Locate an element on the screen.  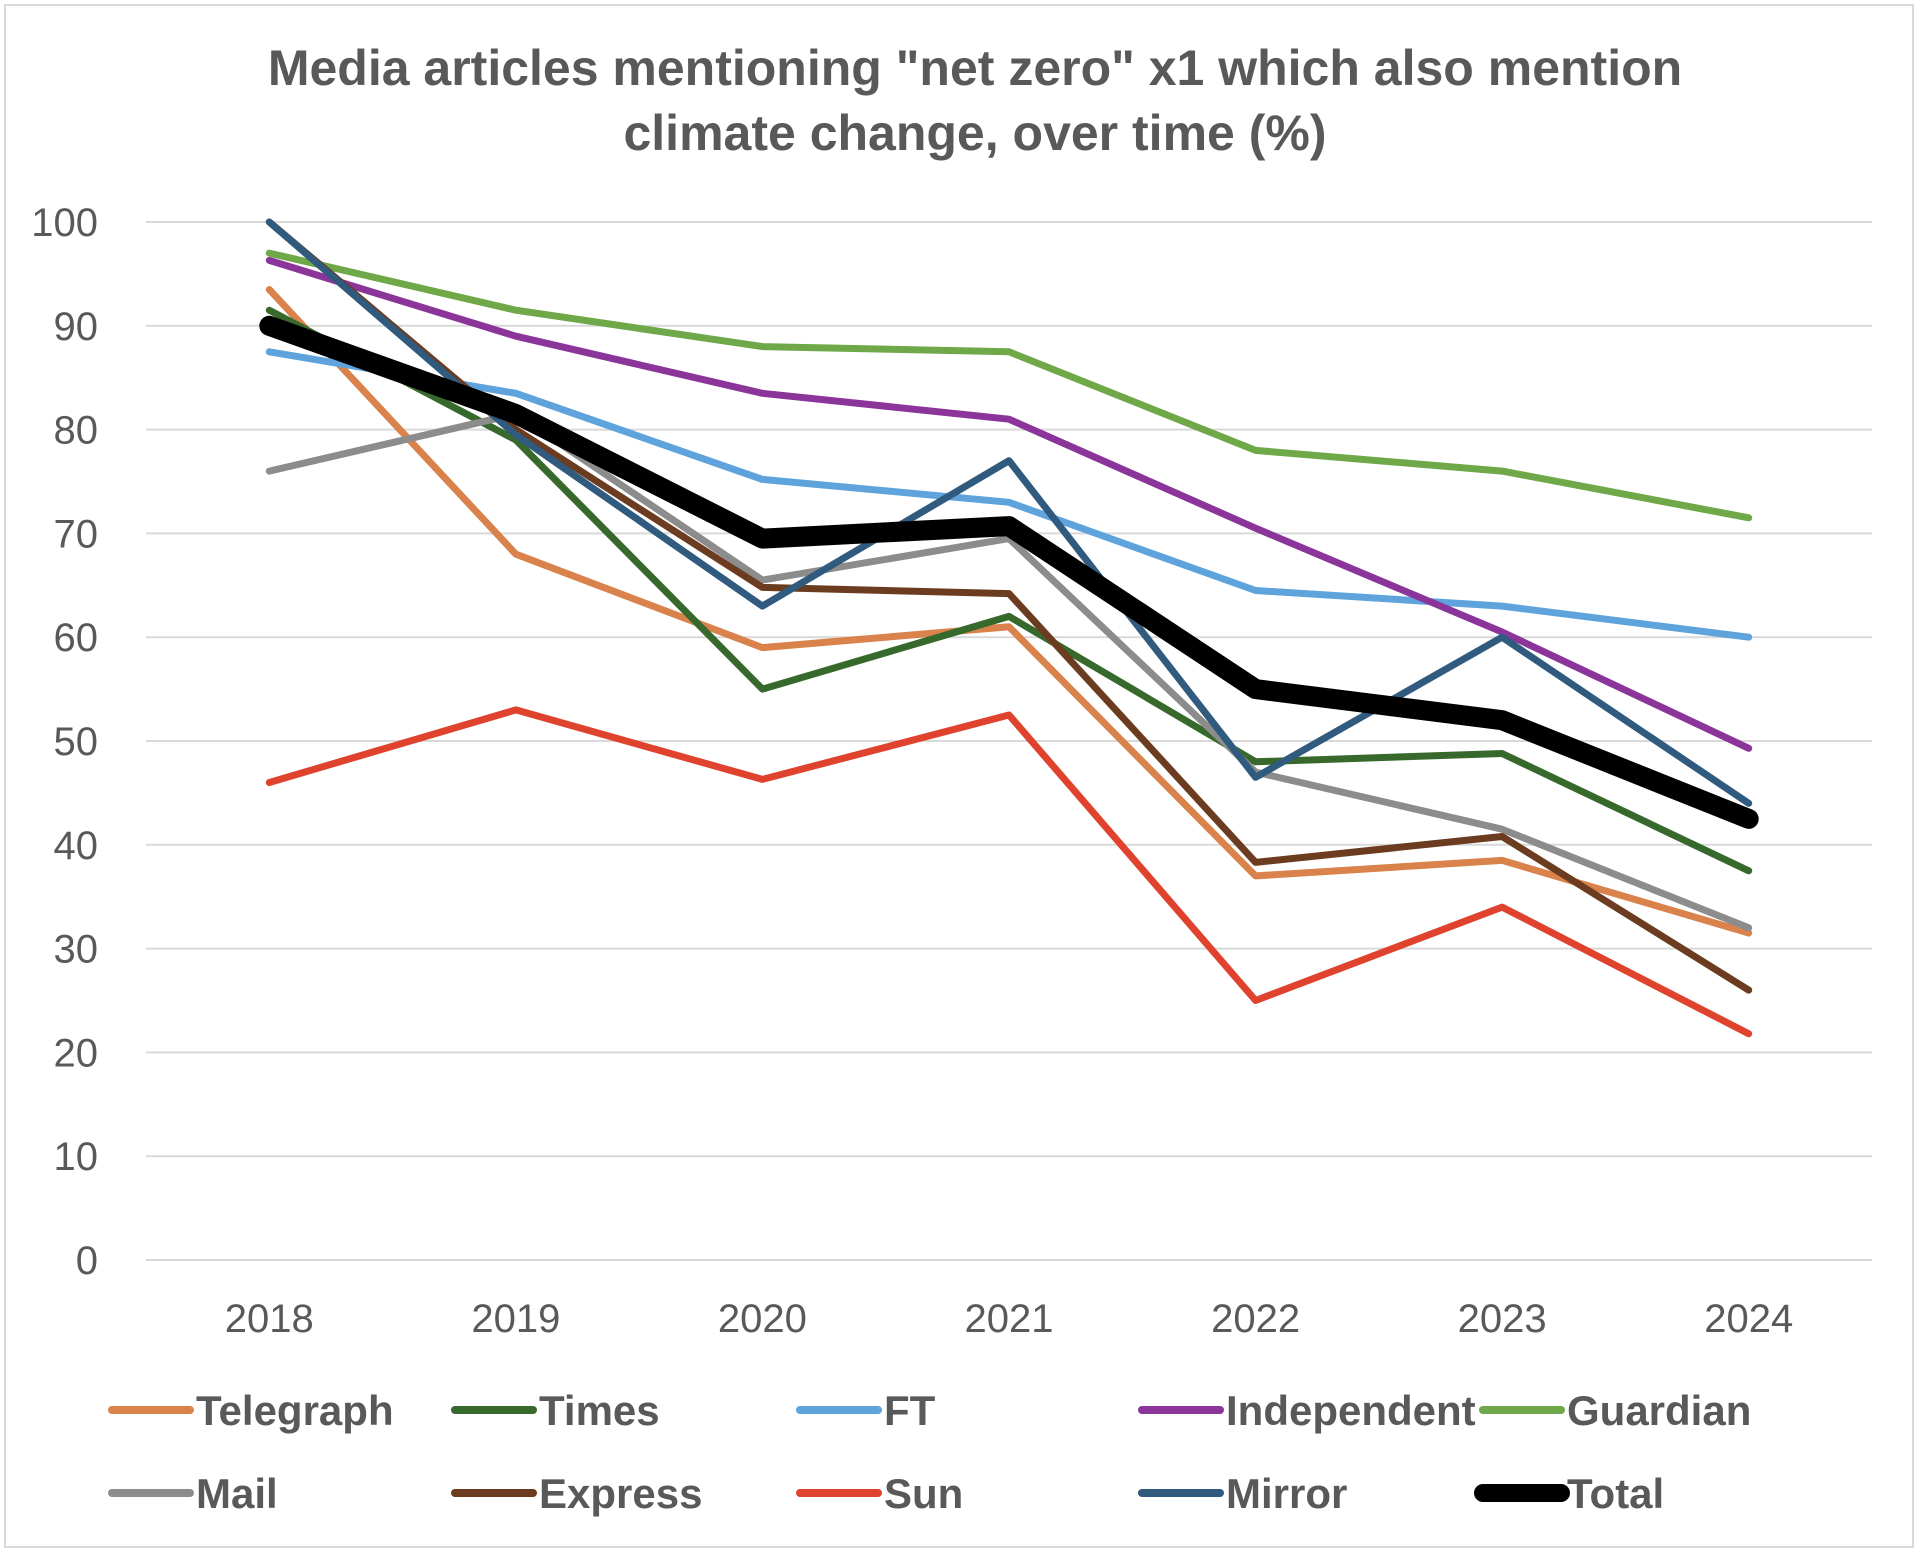
y-tick-label: 90 is located at coordinates (76, 327).